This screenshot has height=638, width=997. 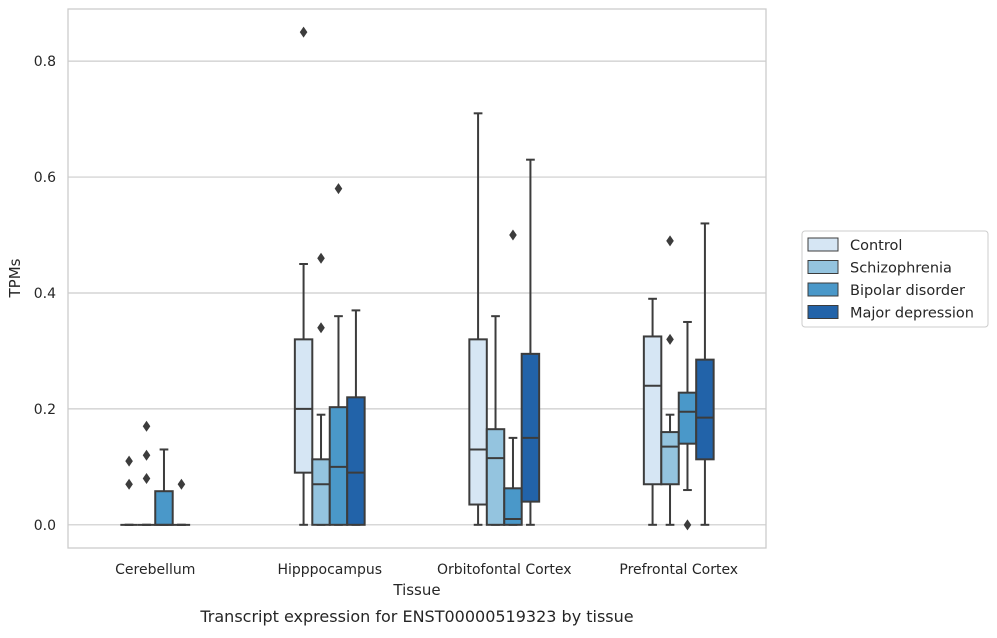 What do you see at coordinates (912, 314) in the screenshot?
I see `legend-label: Major depression` at bounding box center [912, 314].